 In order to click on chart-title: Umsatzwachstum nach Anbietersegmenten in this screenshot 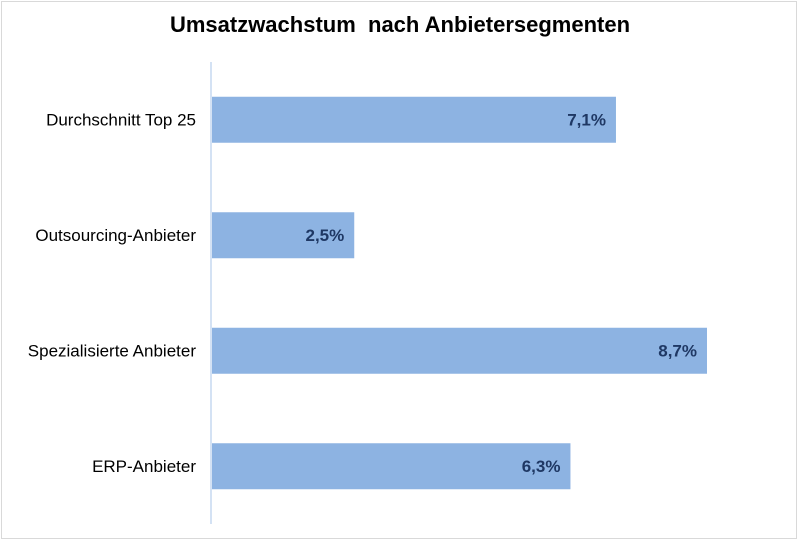, I will do `click(400, 24)`.